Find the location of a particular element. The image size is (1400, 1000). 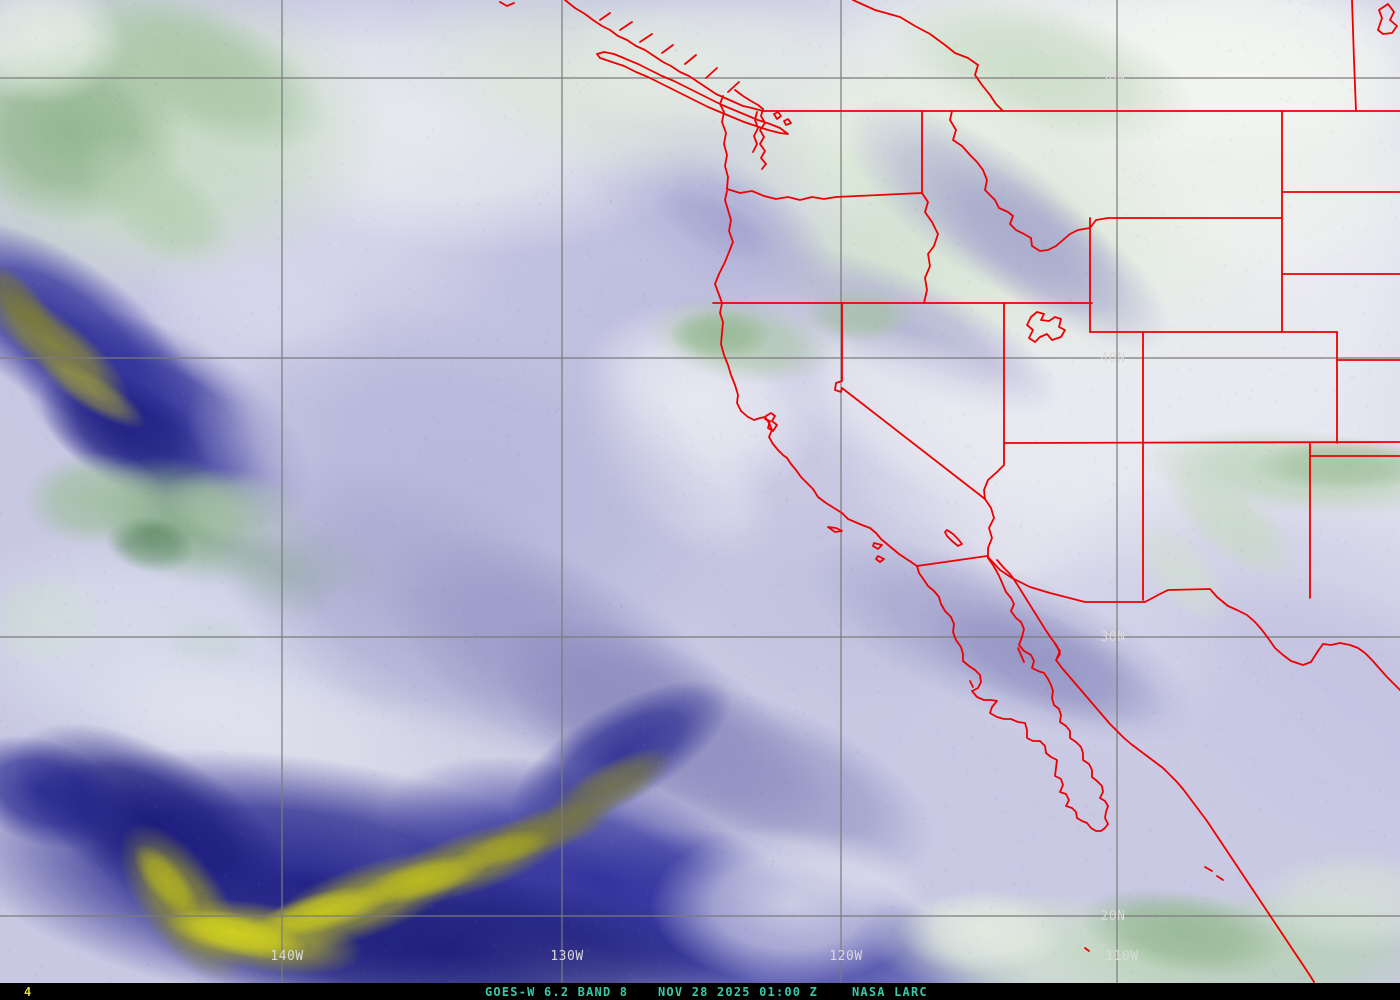

map-boundary-san-francisco-bay is located at coordinates (771, 422).